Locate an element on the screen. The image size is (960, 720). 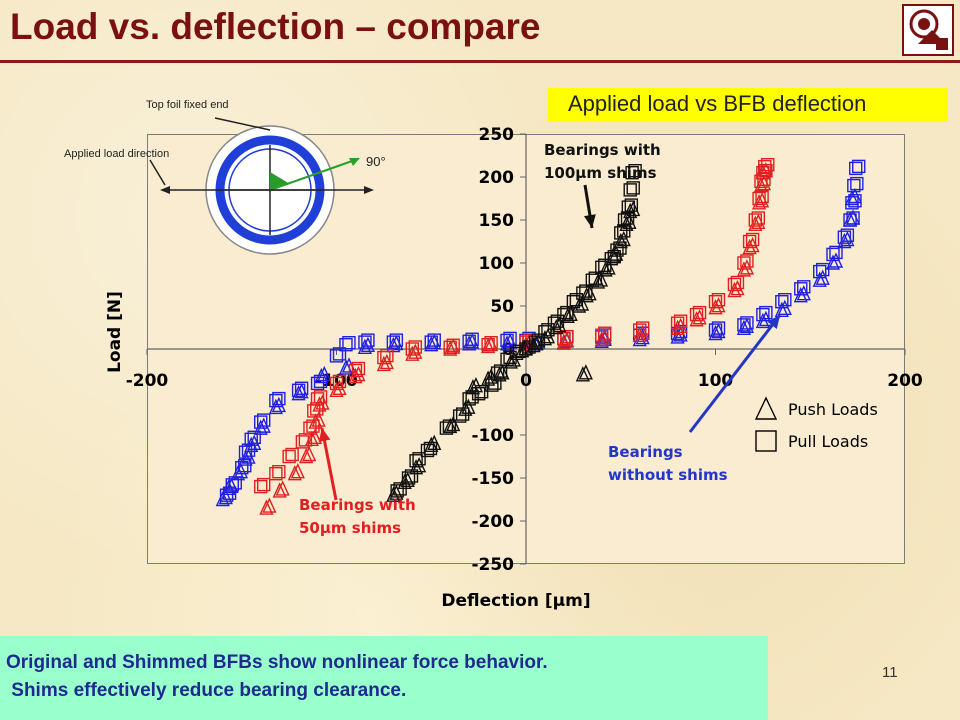
x-tick-label: 0 is located at coordinates (526, 381).